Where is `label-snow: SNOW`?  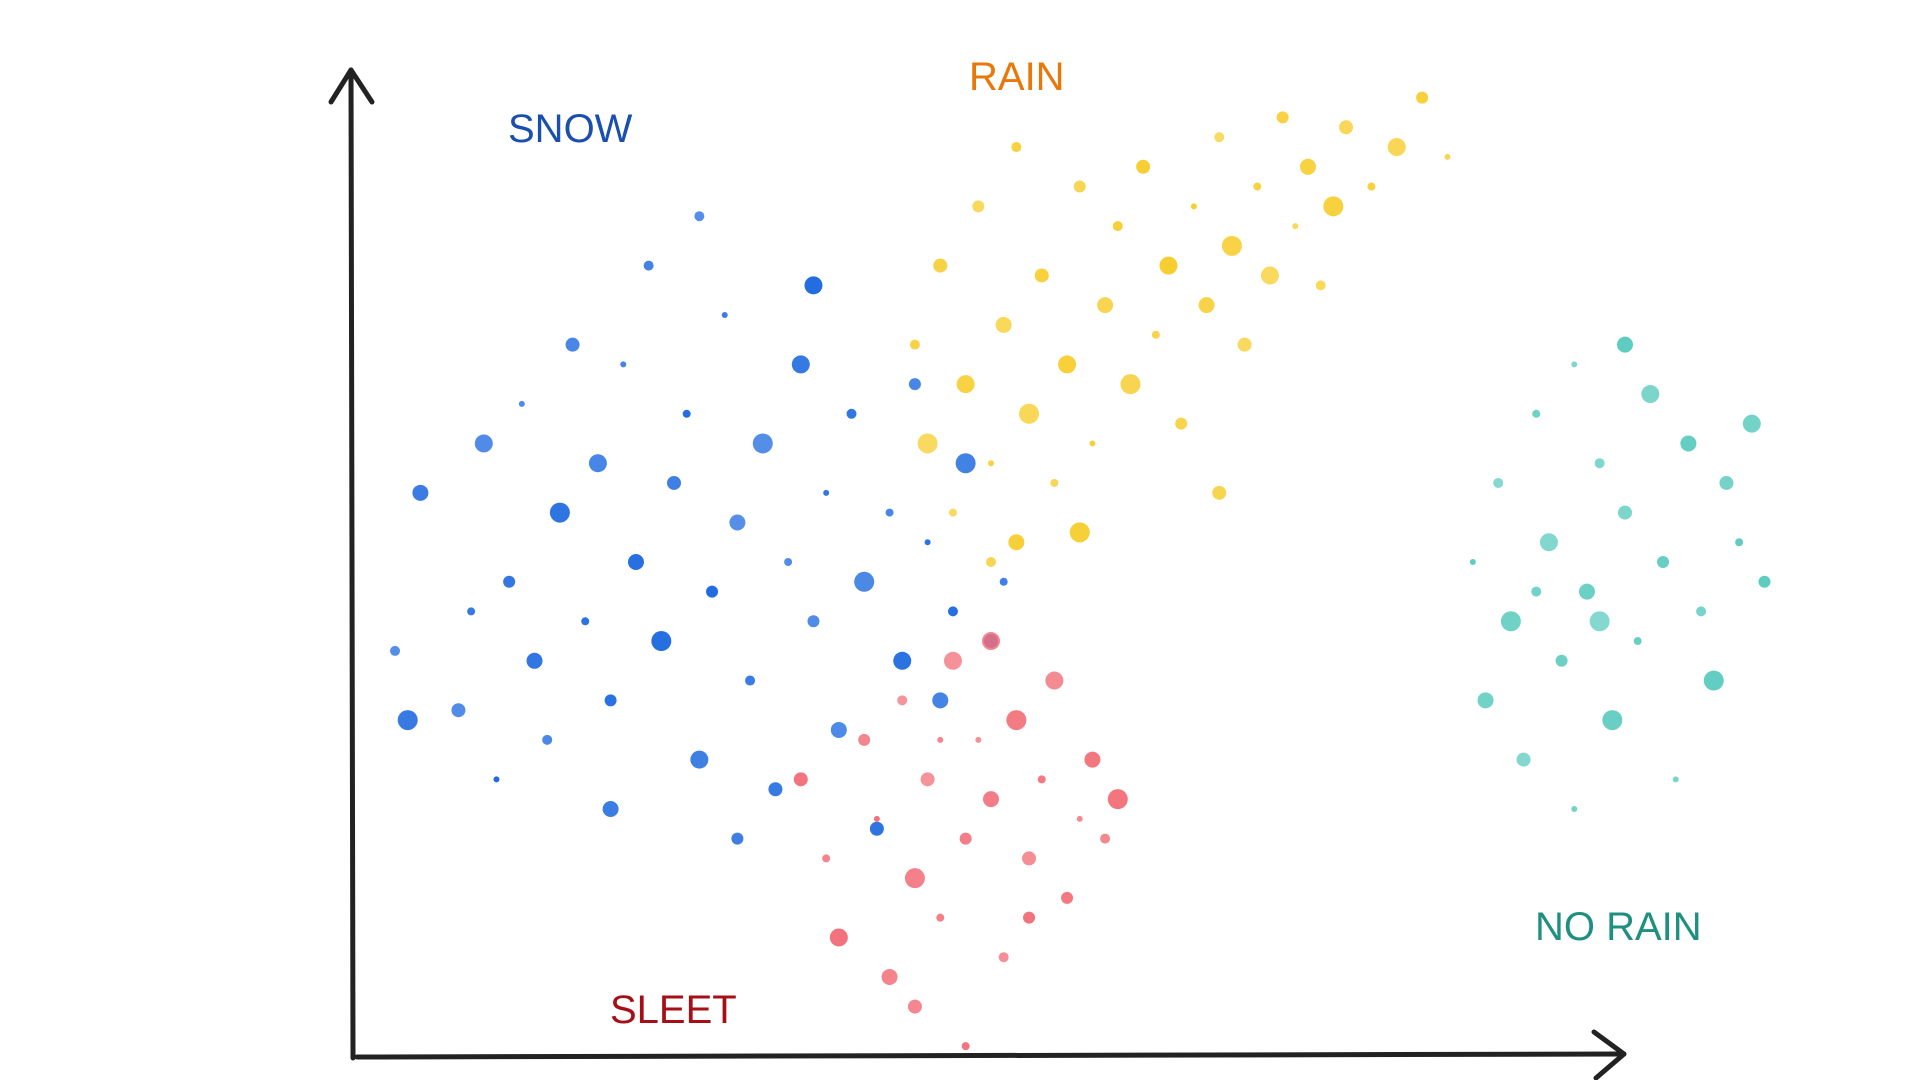 label-snow: SNOW is located at coordinates (570, 129).